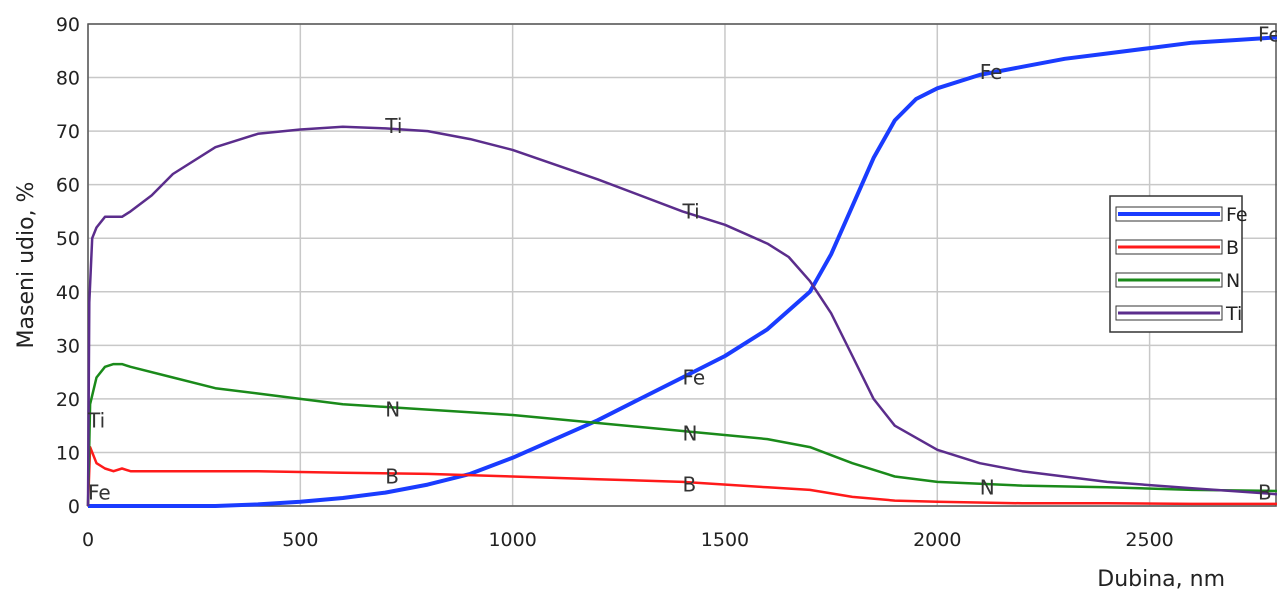 This screenshot has height=593, width=1277. I want to click on x-tick-label: 1000, so click(512, 540).